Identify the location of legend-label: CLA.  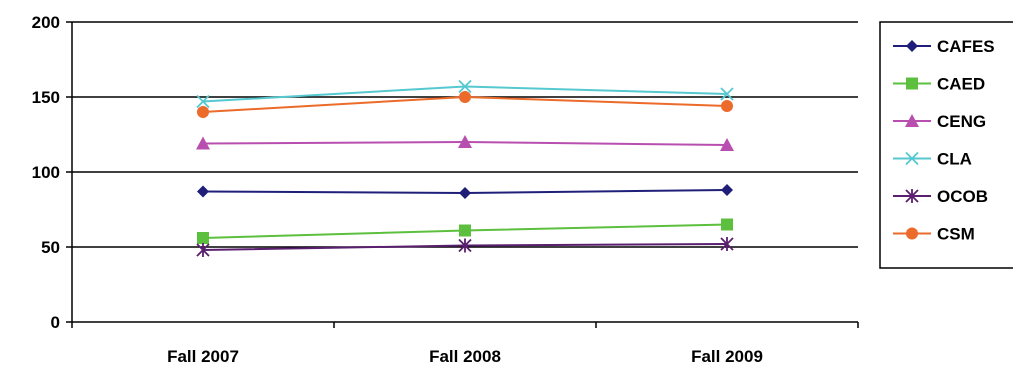
(954, 159).